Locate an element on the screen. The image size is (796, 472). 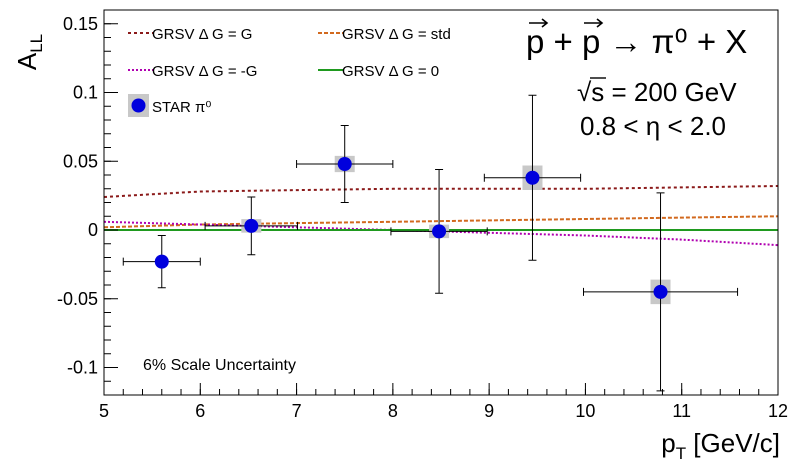
y-tick-label: 0 is located at coordinates (93, 230).